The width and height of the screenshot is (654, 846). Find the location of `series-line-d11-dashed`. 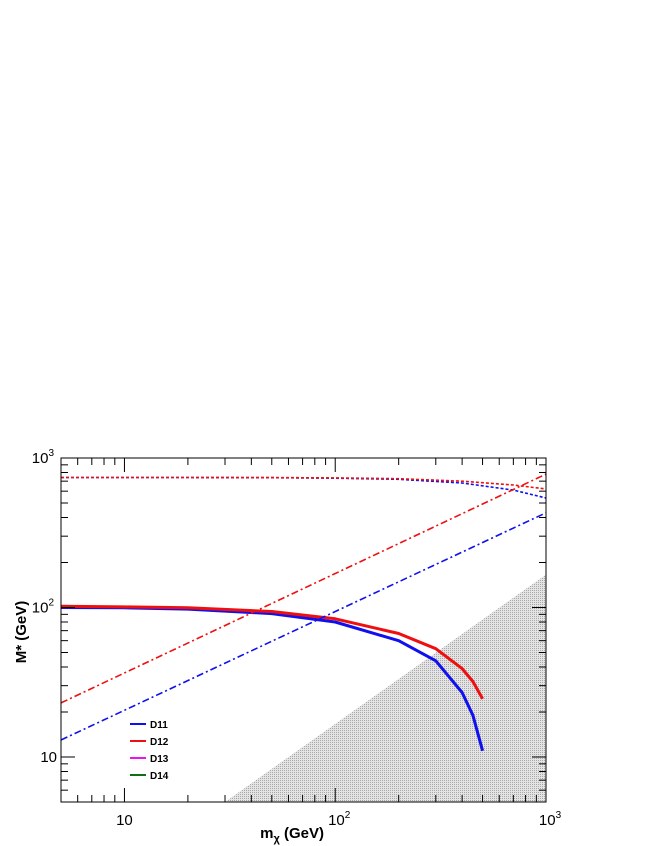

series-line-d11-dashed is located at coordinates (304, 487).